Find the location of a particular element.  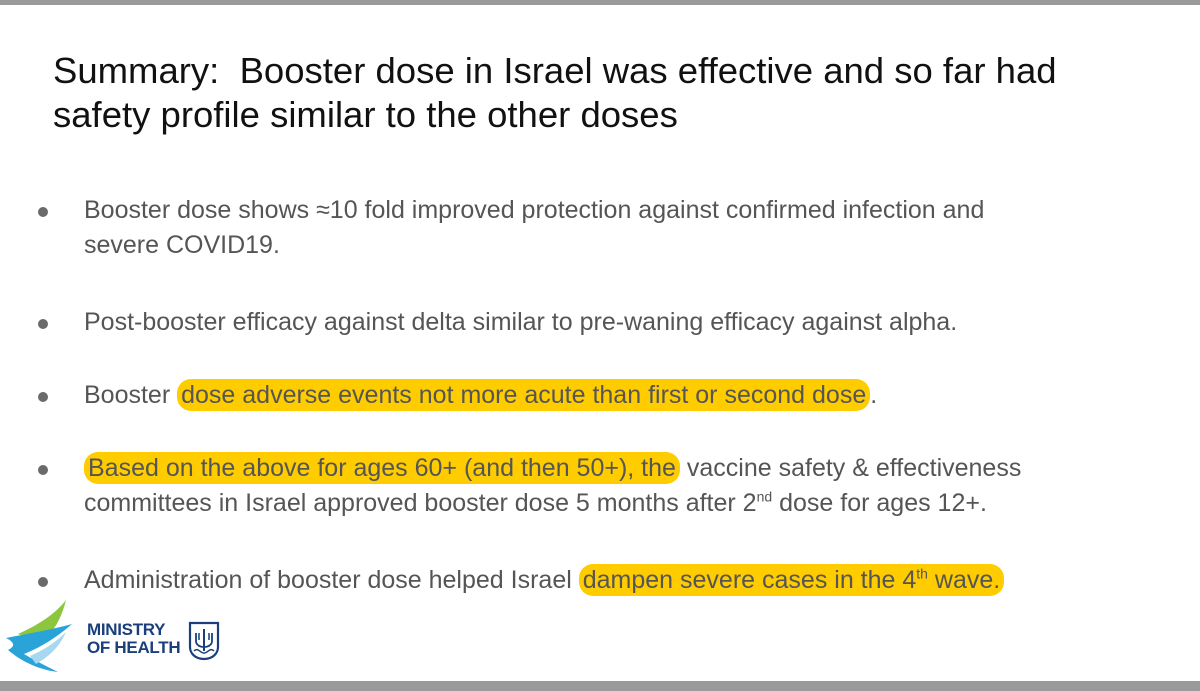

logo-wordmark: MINISTRY OF HEALTH is located at coordinates (134, 638).